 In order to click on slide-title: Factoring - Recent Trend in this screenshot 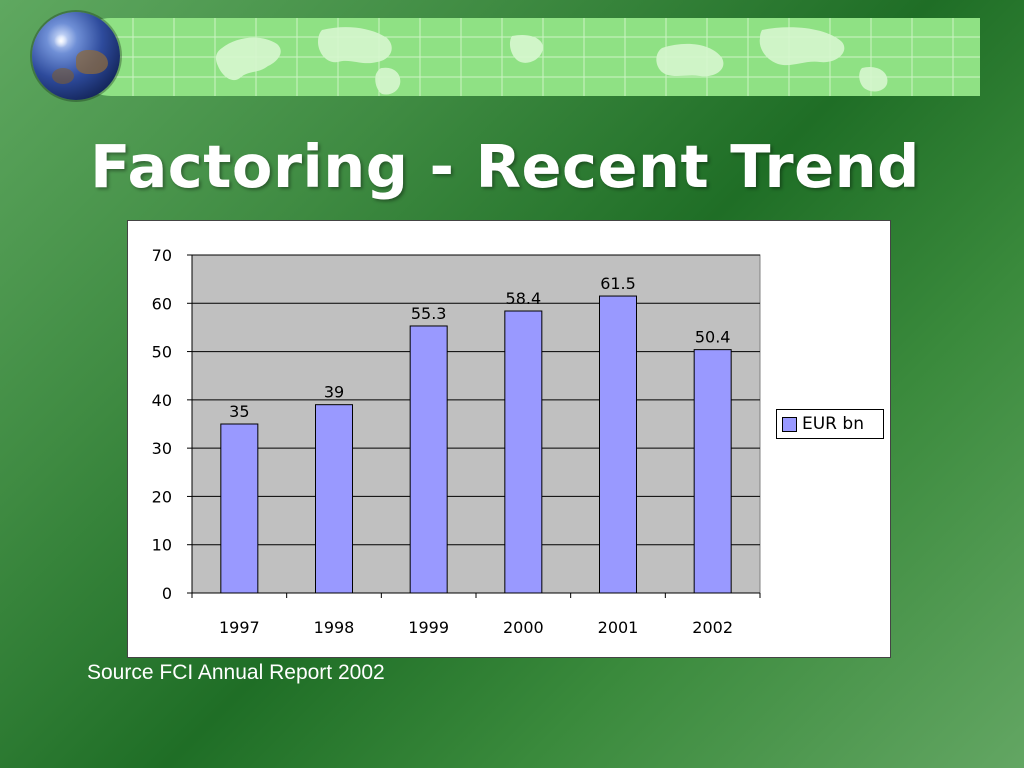, I will do `click(505, 166)`.